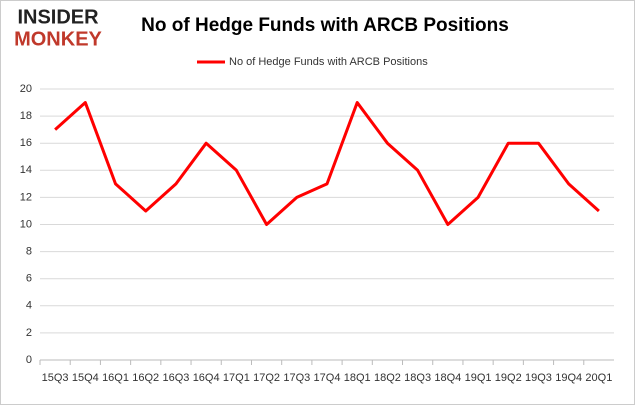 This screenshot has height=405, width=635. I want to click on chart-title: No of Hedge Funds with ARCB Positions, so click(325, 25).